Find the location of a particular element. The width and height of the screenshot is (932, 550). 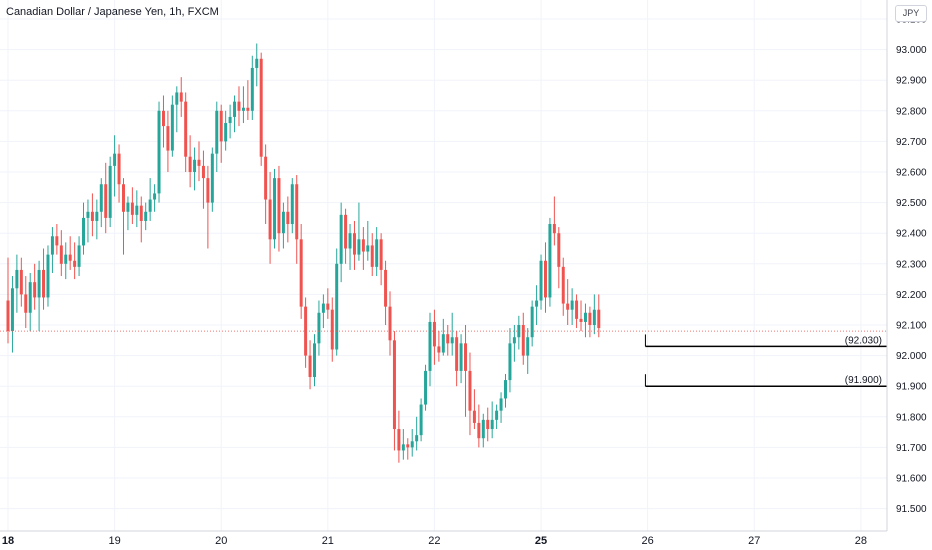

y-tick-label: 92.700 is located at coordinates (911, 142).